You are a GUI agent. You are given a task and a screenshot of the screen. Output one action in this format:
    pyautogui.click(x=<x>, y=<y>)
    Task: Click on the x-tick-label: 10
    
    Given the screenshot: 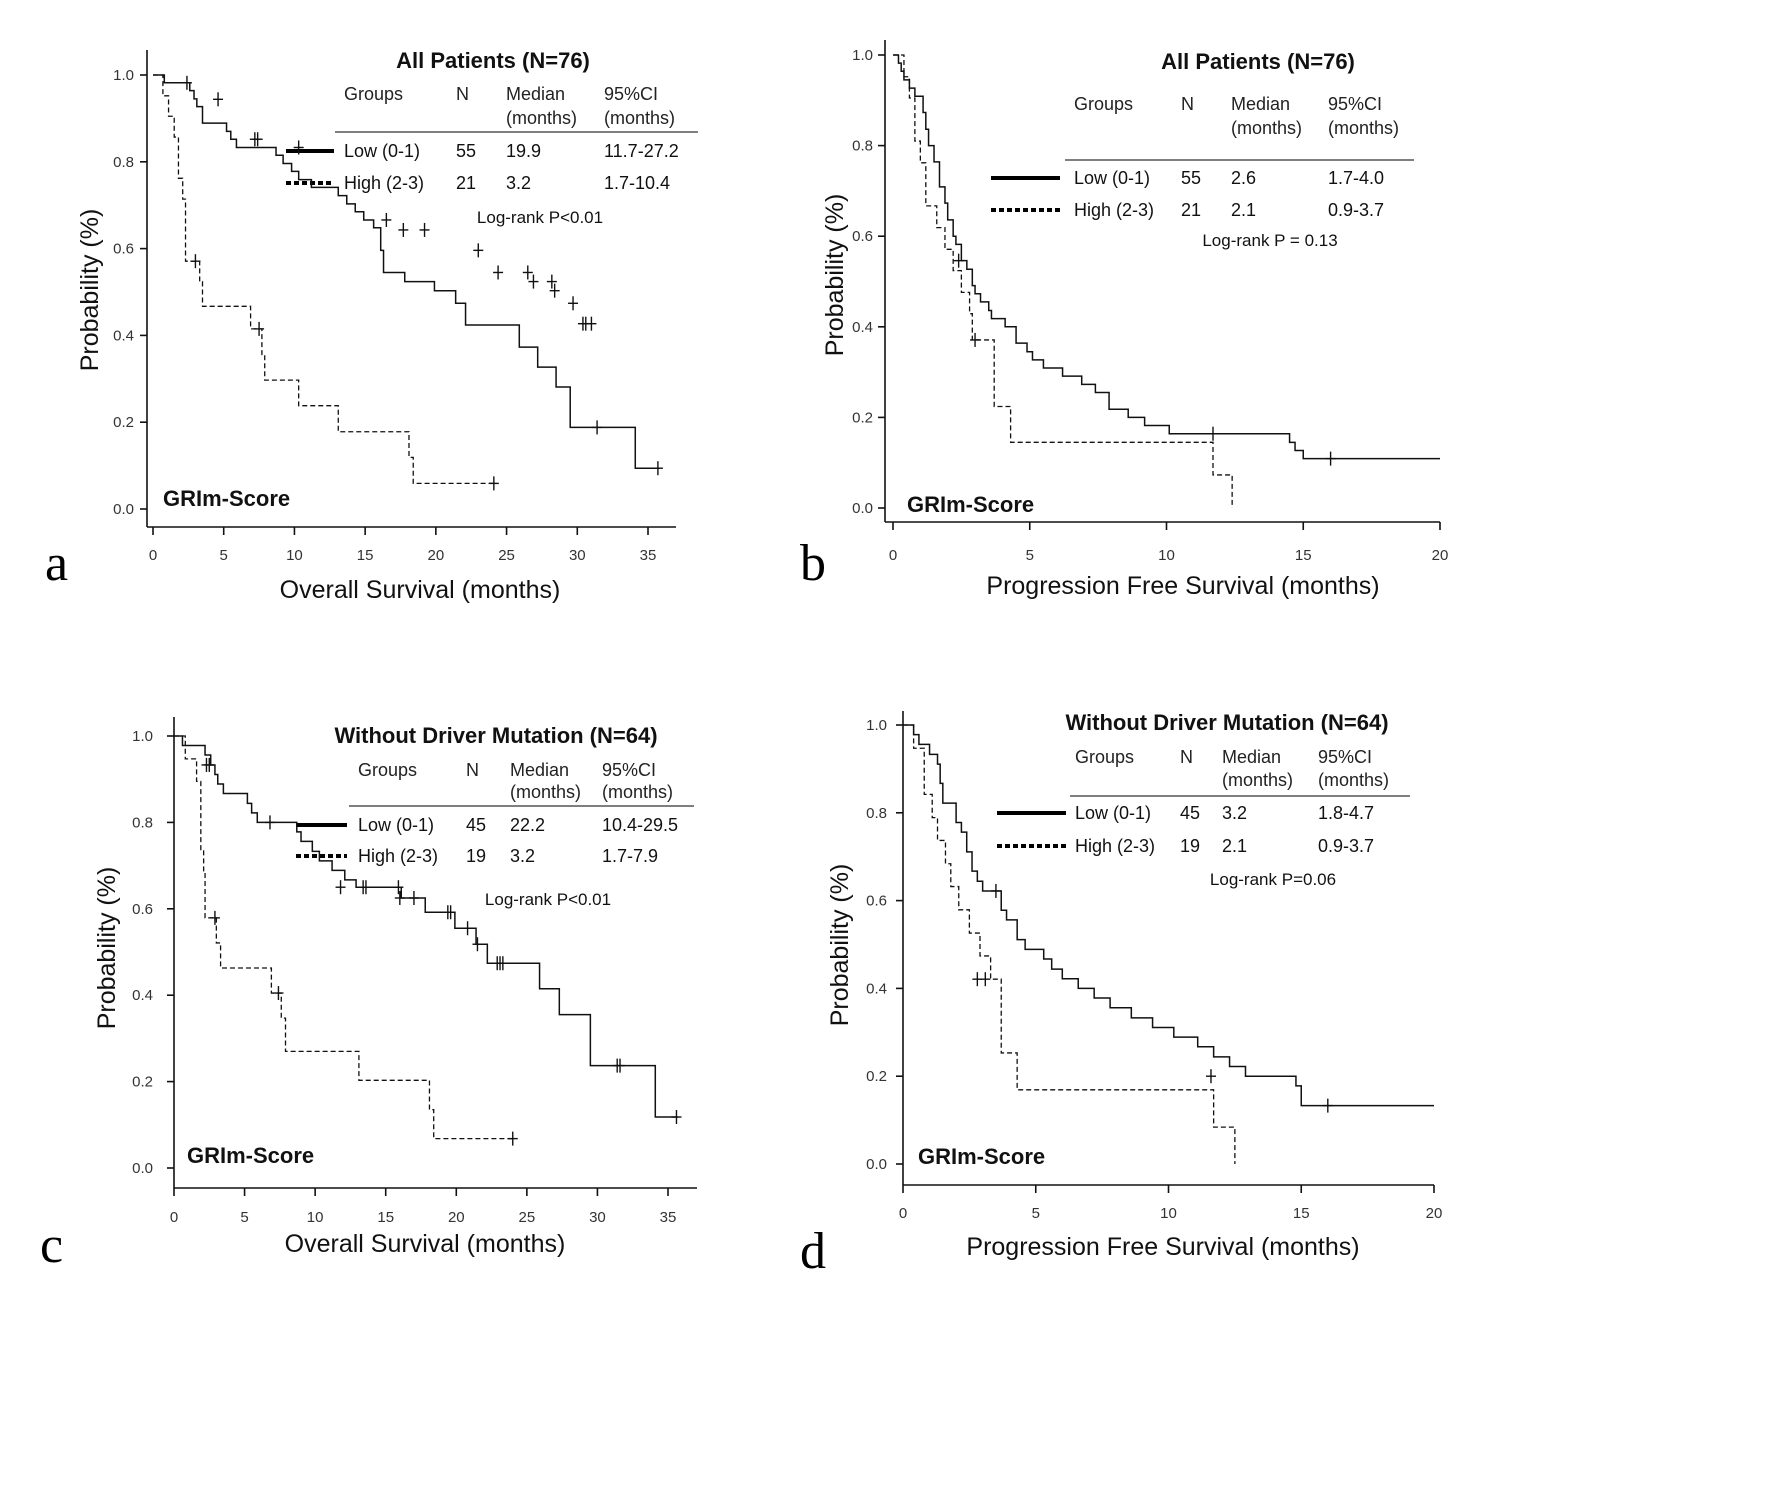 What is the action you would take?
    pyautogui.click(x=1168, y=1213)
    